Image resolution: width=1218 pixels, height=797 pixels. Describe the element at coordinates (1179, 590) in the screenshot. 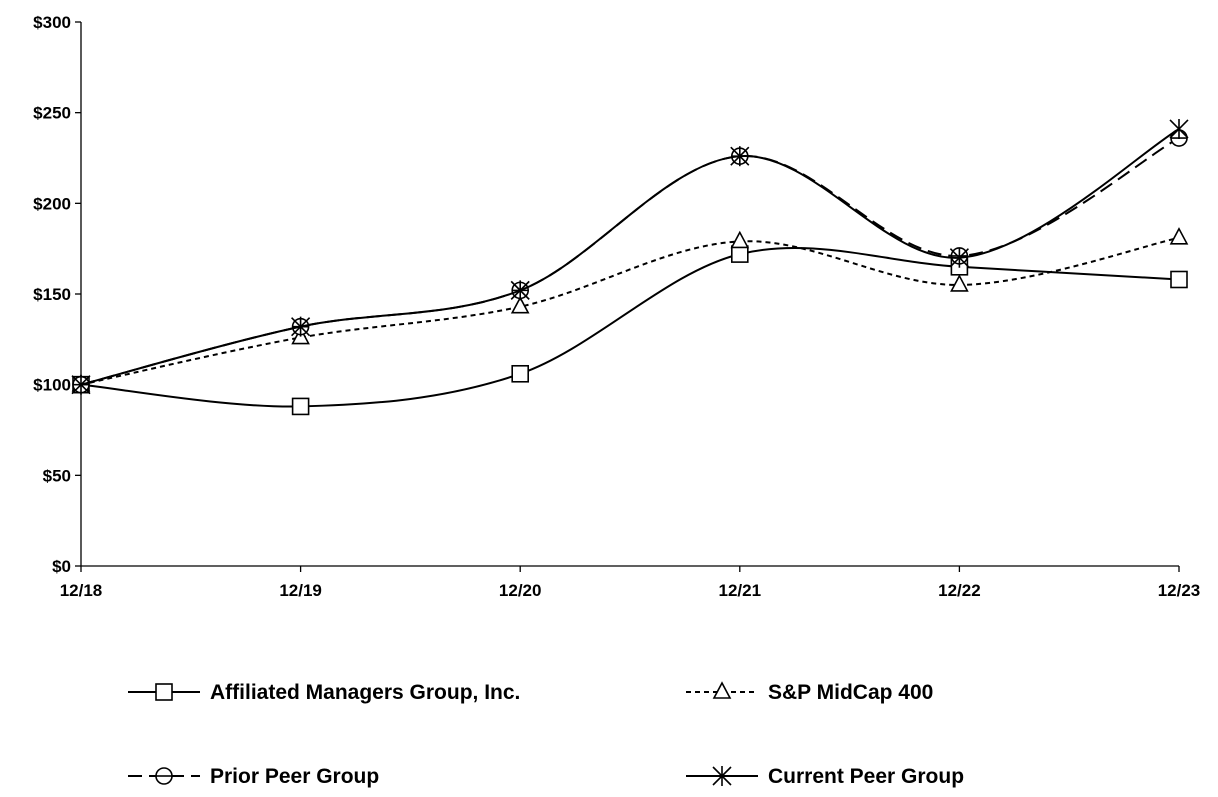

I see `x-tick-label: 12/23` at that location.